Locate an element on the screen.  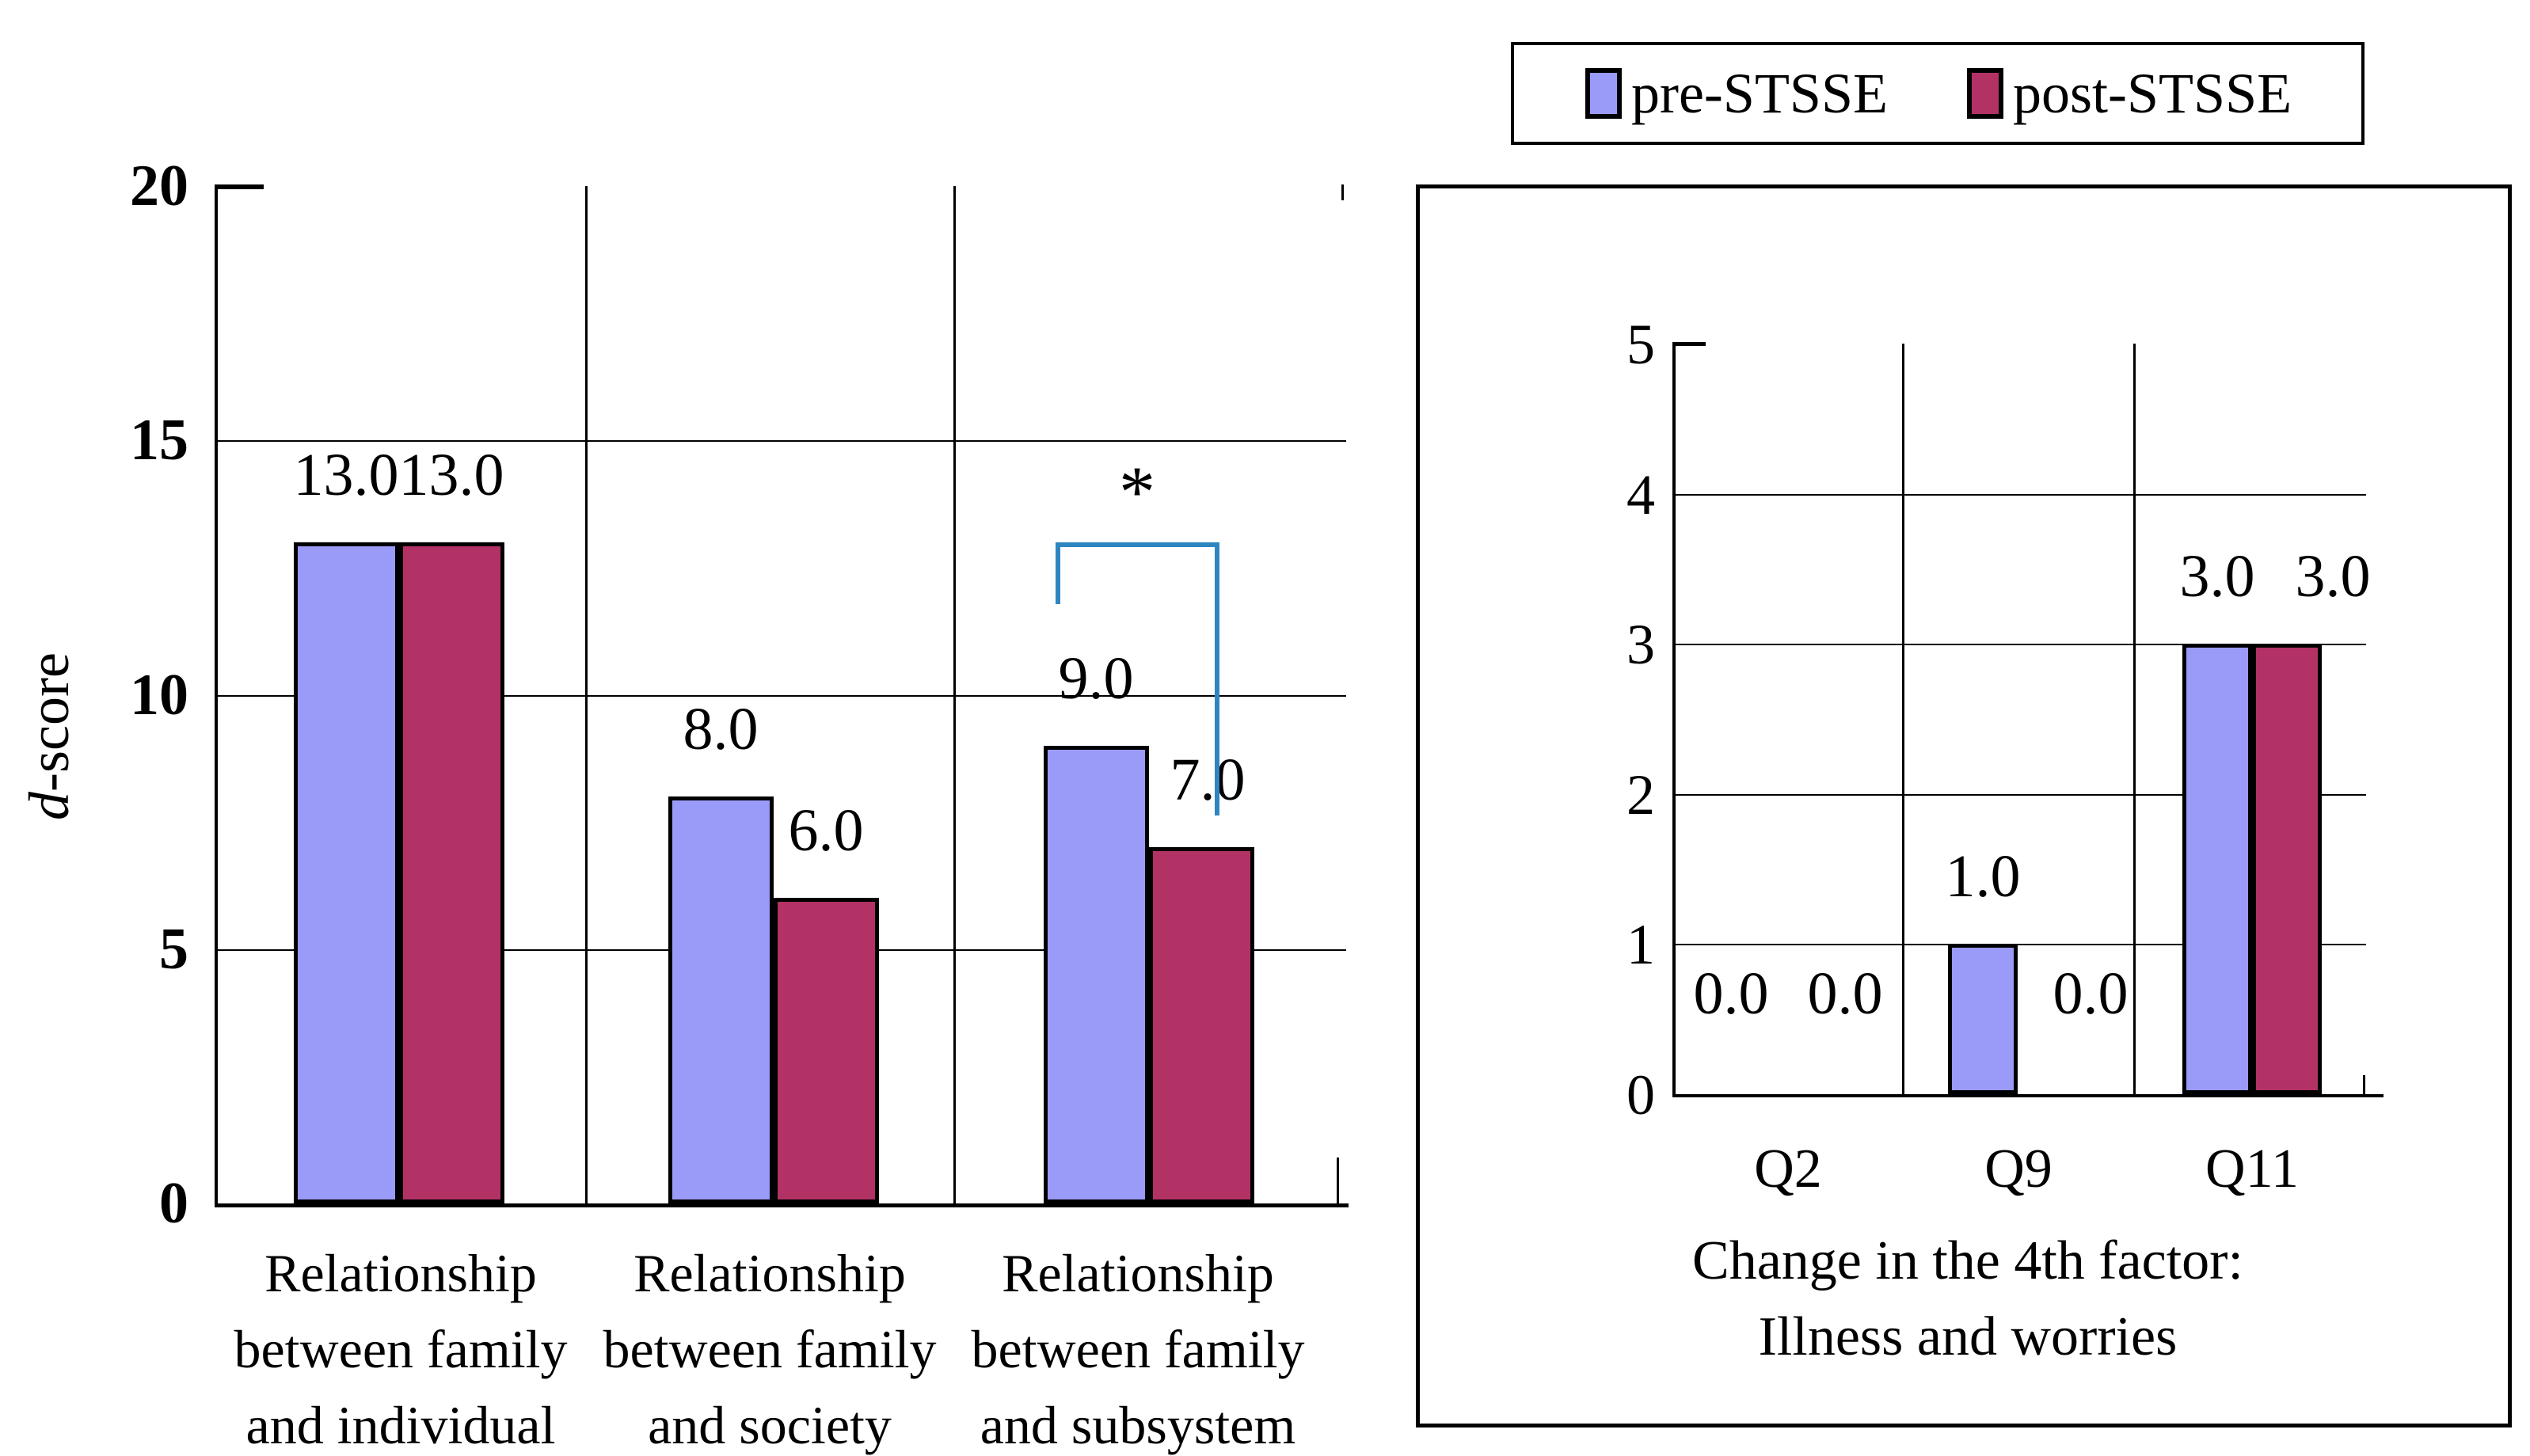
value-label-individual-pre: 13.0 is located at coordinates (346, 475).